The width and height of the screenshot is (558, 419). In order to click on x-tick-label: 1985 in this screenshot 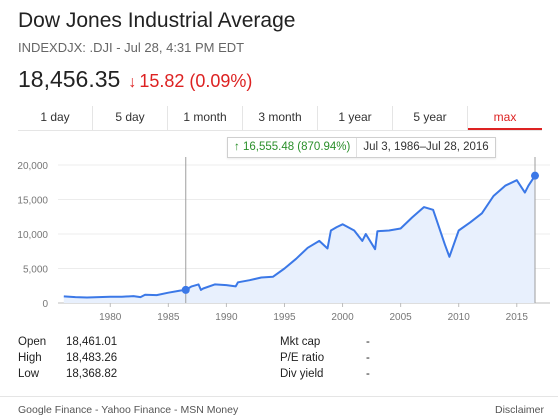, I will do `click(168, 317)`.